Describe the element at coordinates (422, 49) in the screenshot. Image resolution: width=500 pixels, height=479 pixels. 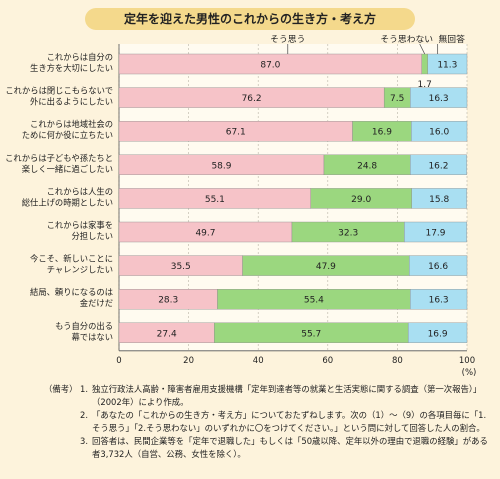
I see `legend-leader` at that location.